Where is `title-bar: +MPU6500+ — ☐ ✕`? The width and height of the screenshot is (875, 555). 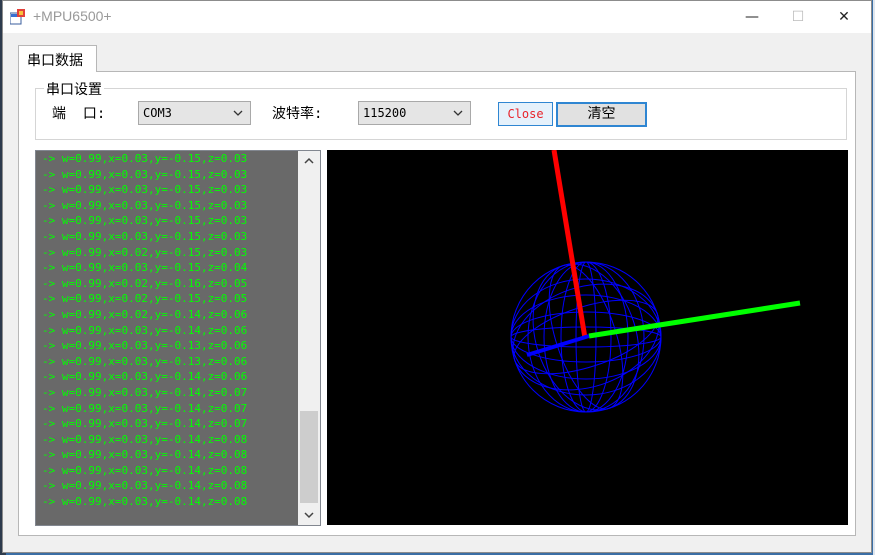
title-bar: +MPU6500+ — ☐ ✕ is located at coordinates (437, 17).